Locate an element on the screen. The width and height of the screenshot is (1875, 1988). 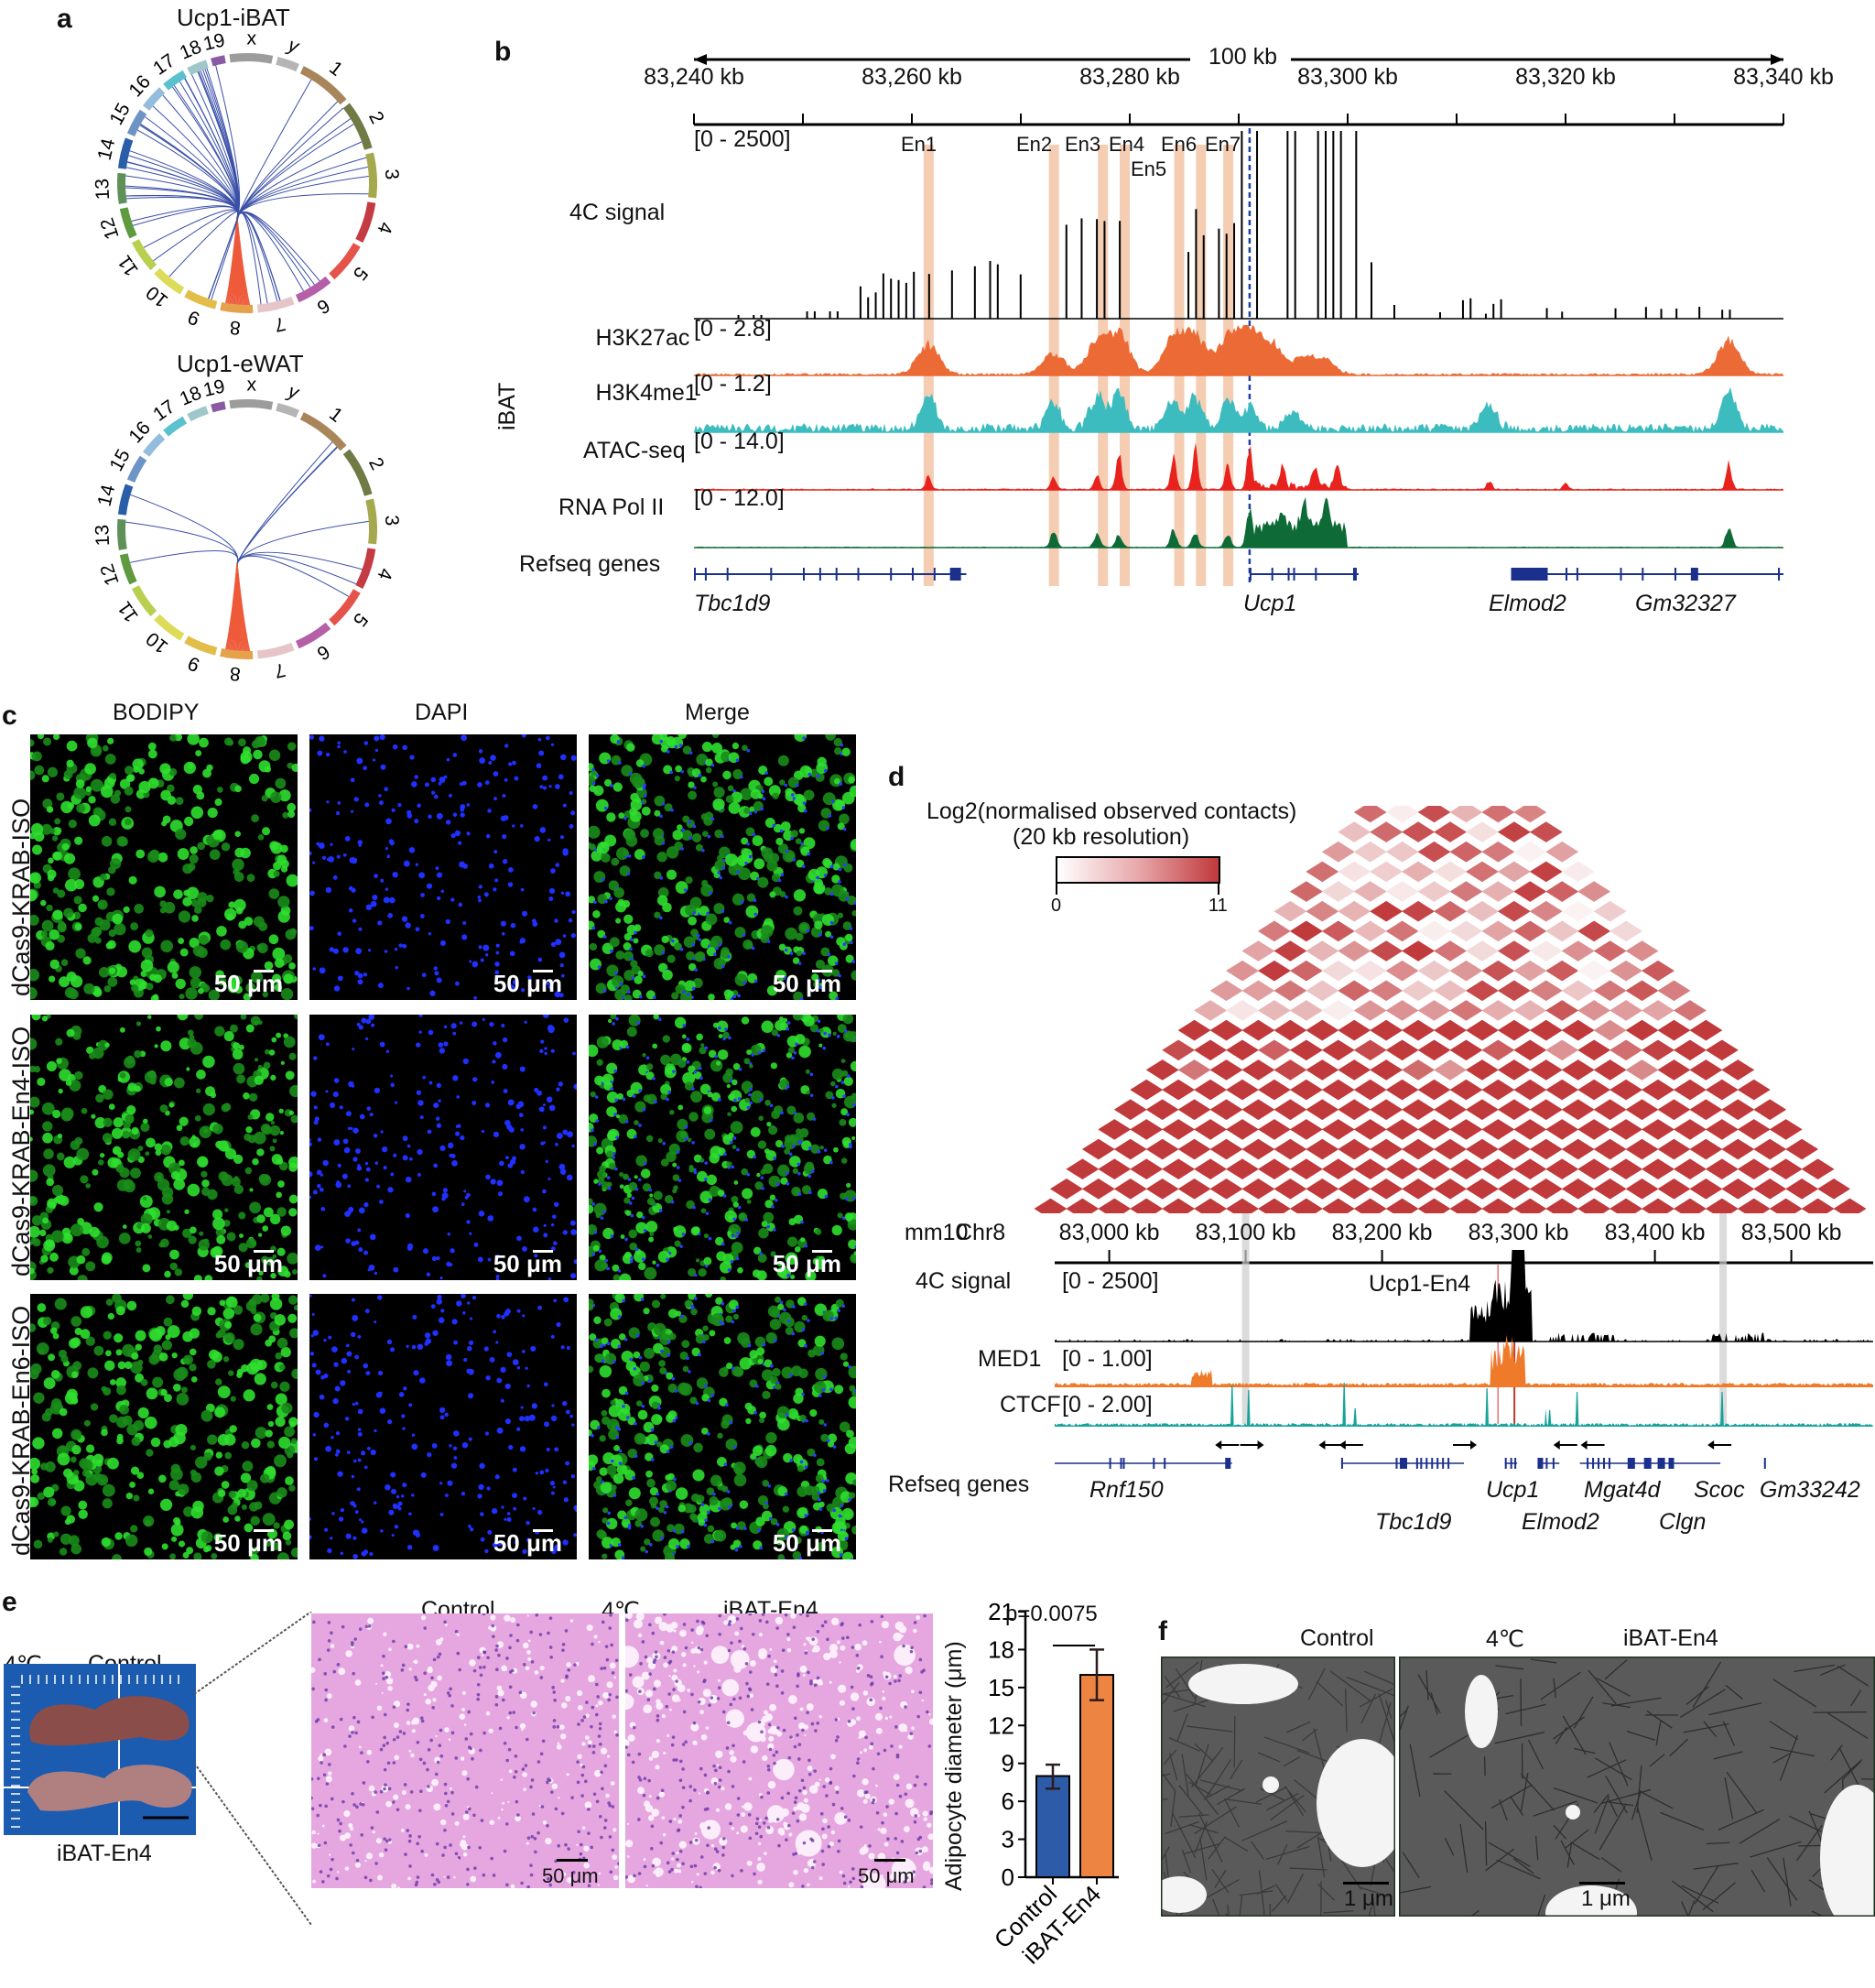
chromosome-5: 5 is located at coordinates (350, 609).